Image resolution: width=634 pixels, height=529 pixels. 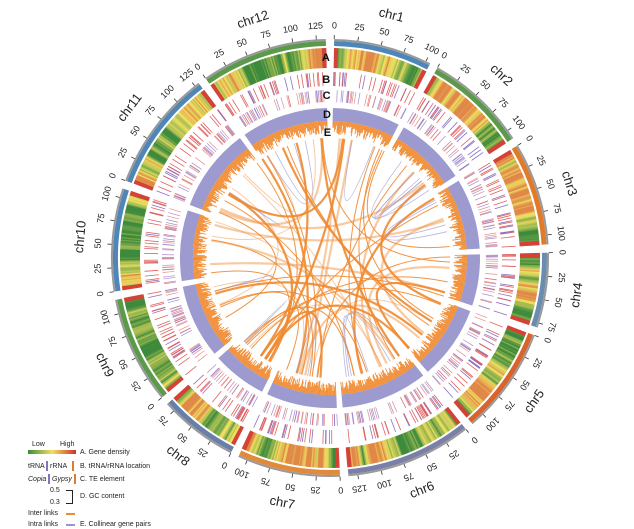 What do you see at coordinates (102, 479) in the screenshot?
I see `legend-c: C. TE element` at bounding box center [102, 479].